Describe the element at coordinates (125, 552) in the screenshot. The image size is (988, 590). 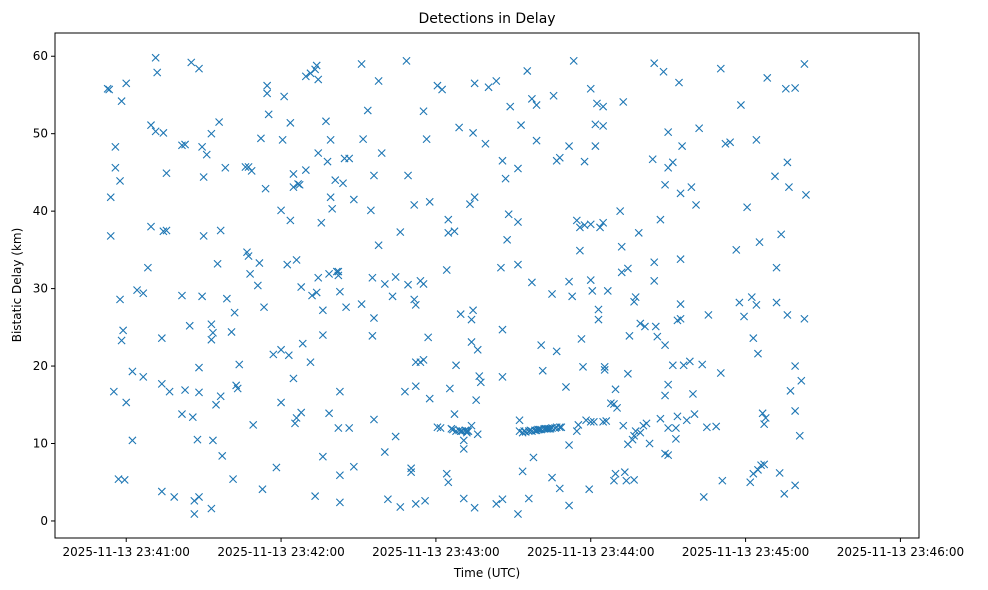
I see `x-tick-label: 2025-11-13 23:41:00` at that location.